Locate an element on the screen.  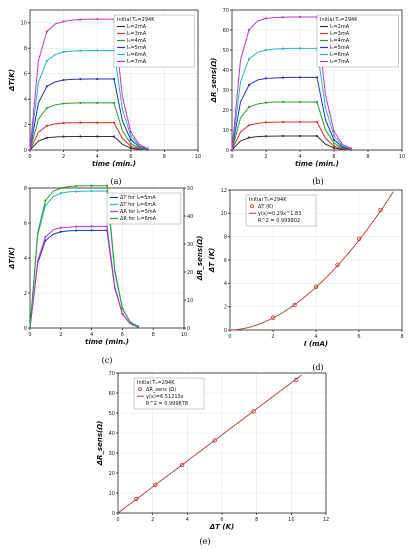
y-tick-label: 2 is located at coordinates (25, 125).